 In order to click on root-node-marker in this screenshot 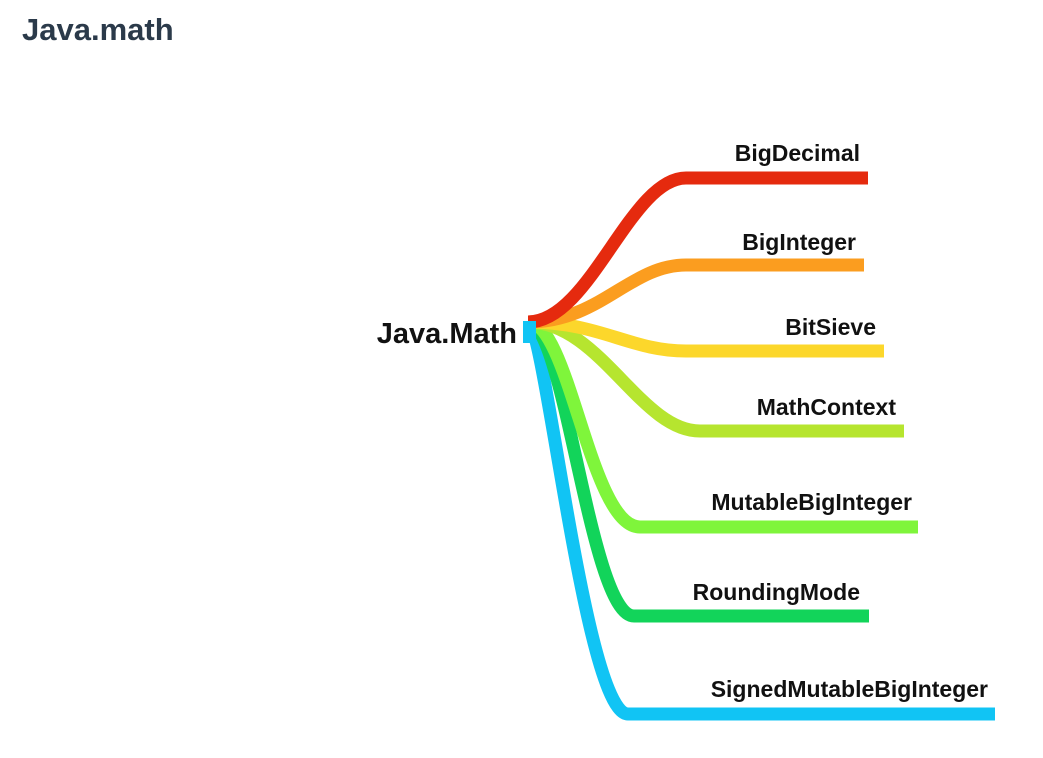, I will do `click(529, 332)`.